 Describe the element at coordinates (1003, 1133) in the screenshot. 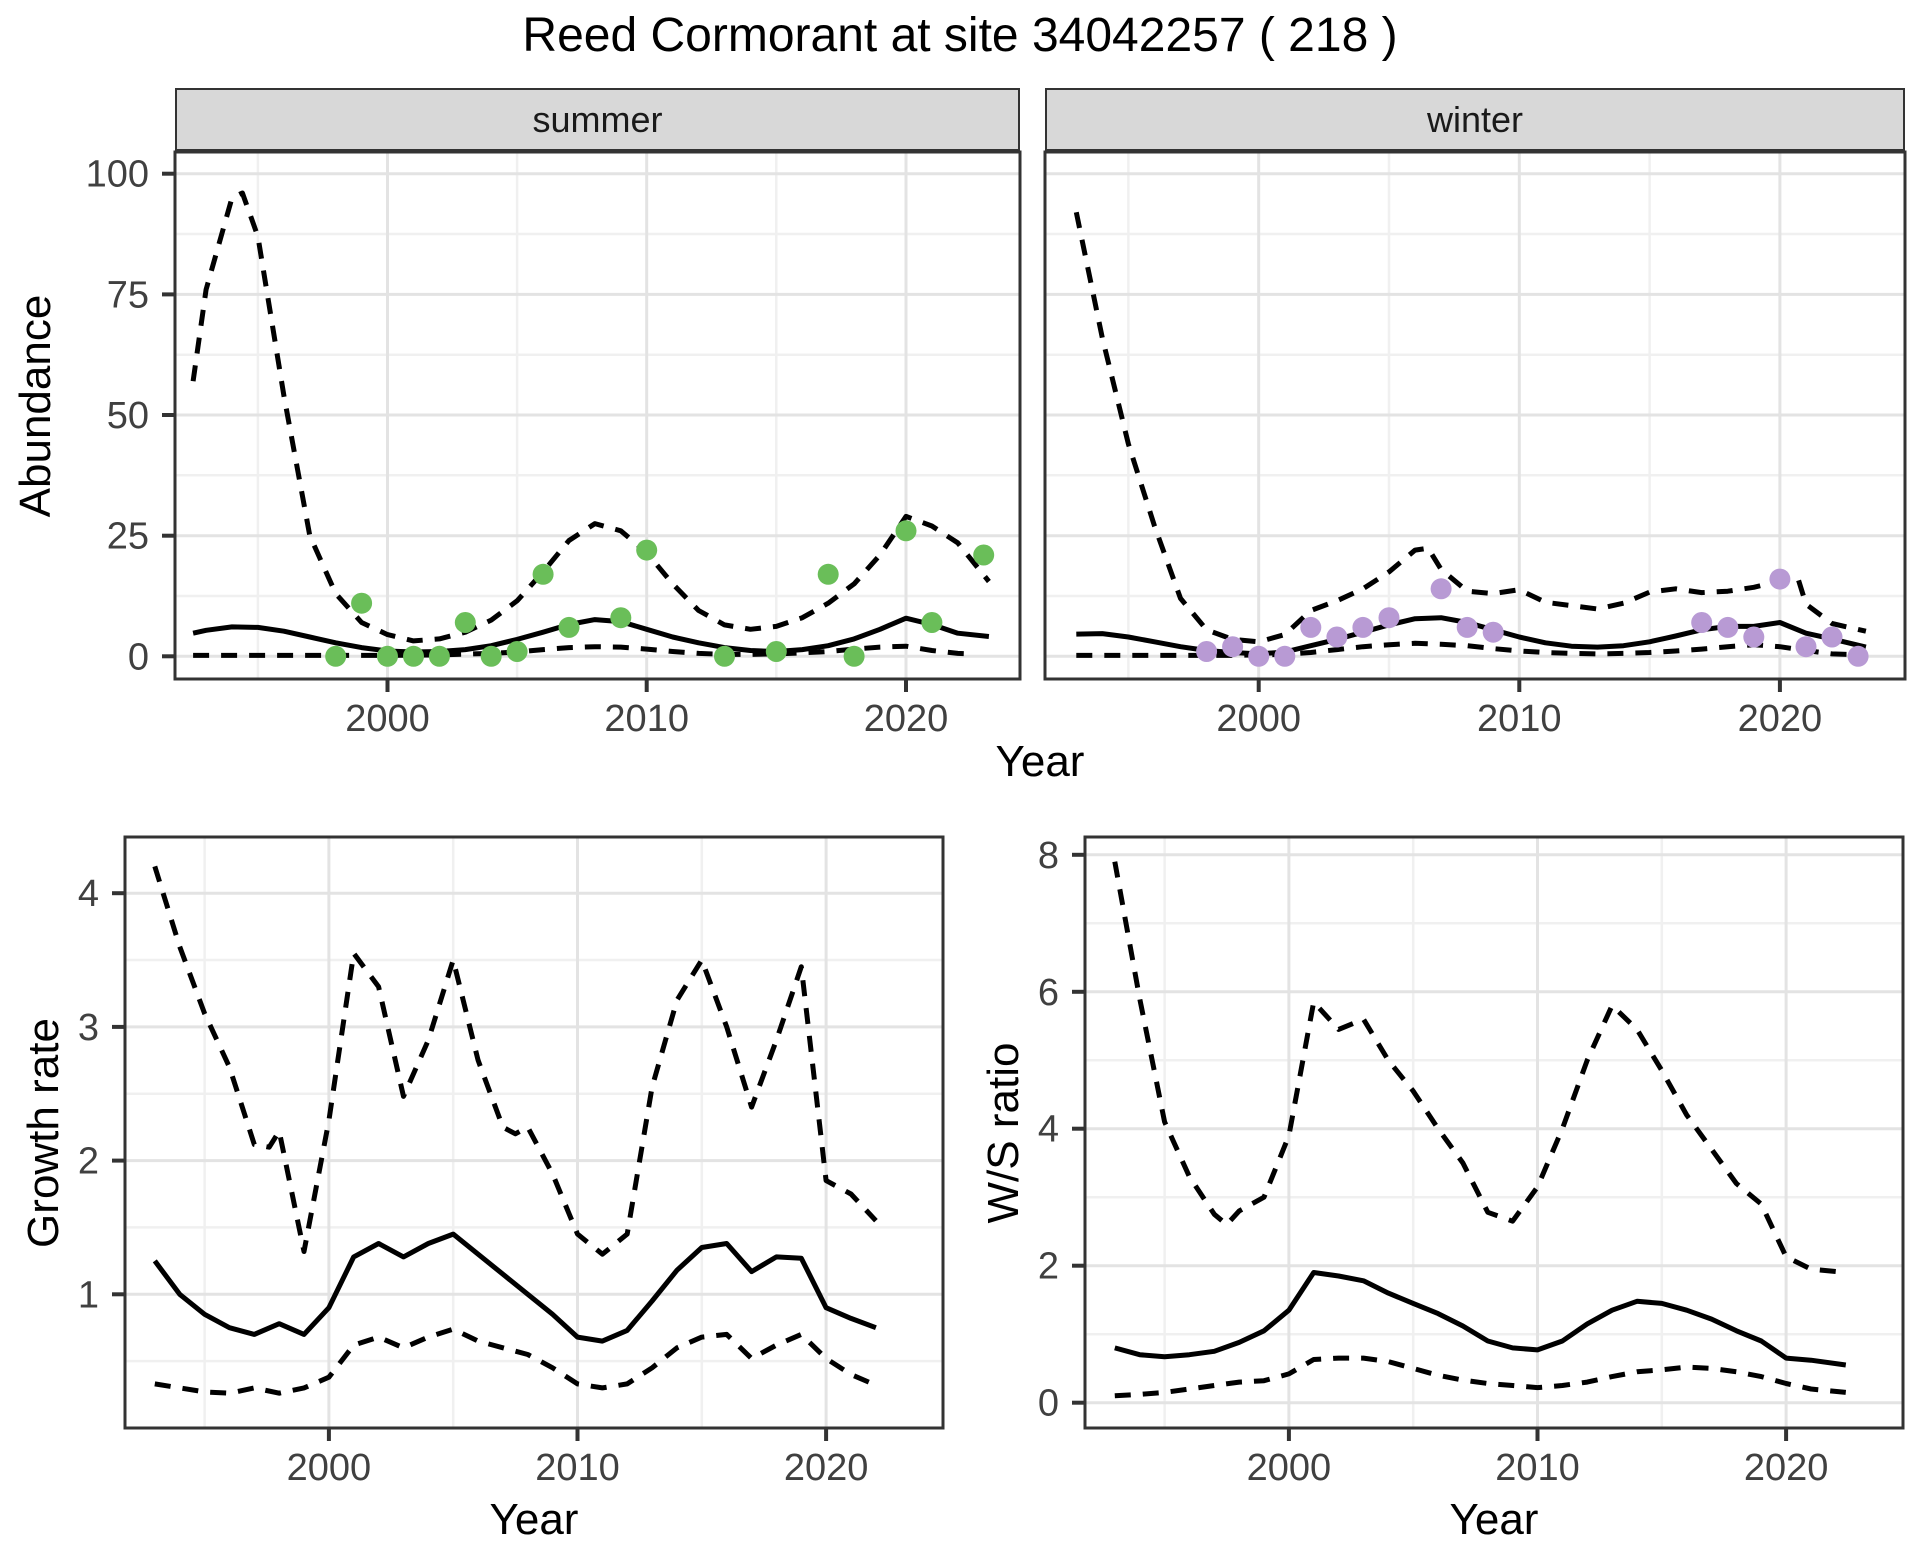

I see `y-axis-title-ws-ratio: W/S ratio` at that location.